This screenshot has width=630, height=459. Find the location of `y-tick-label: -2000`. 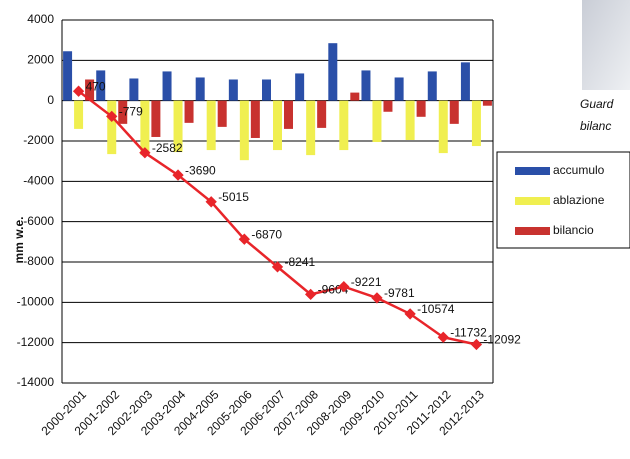

y-tick-label: -2000 is located at coordinates (38, 140).